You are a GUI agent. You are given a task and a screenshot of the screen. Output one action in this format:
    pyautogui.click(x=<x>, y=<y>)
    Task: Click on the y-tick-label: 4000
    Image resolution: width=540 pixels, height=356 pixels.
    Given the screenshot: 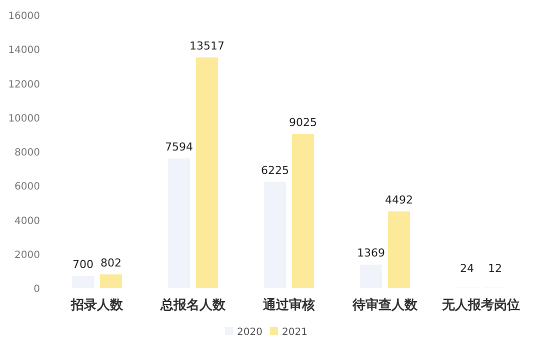 What is the action you would take?
    pyautogui.click(x=27, y=221)
    